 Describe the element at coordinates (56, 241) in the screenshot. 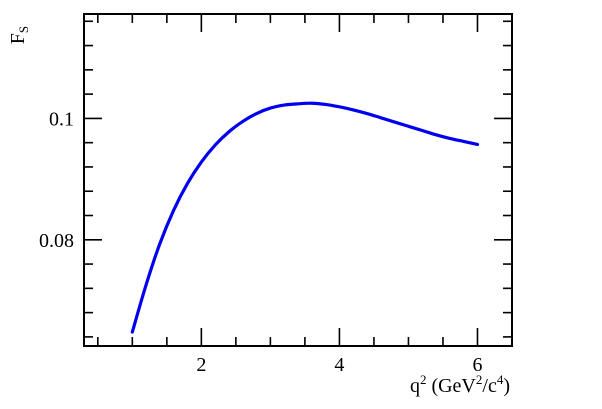

I see `y-tick-label: 0.08` at that location.